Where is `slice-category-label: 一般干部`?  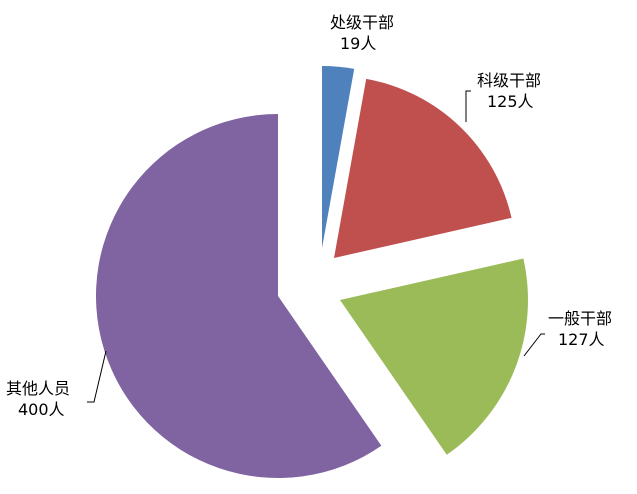 slice-category-label: 一般干部 is located at coordinates (580, 318).